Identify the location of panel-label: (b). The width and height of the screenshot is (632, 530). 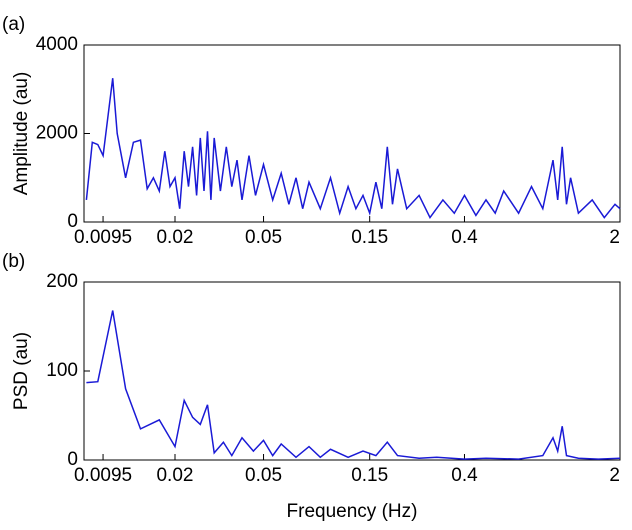
(13, 261).